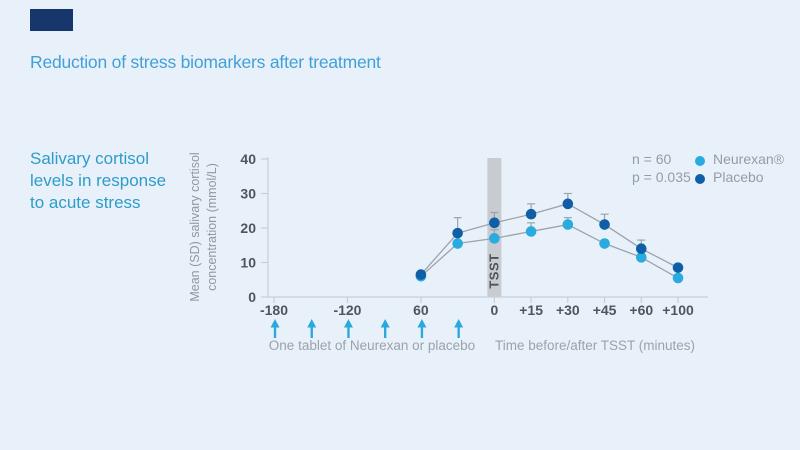  Describe the element at coordinates (661, 177) in the screenshot. I see `stat-p: p = 0.035` at that location.